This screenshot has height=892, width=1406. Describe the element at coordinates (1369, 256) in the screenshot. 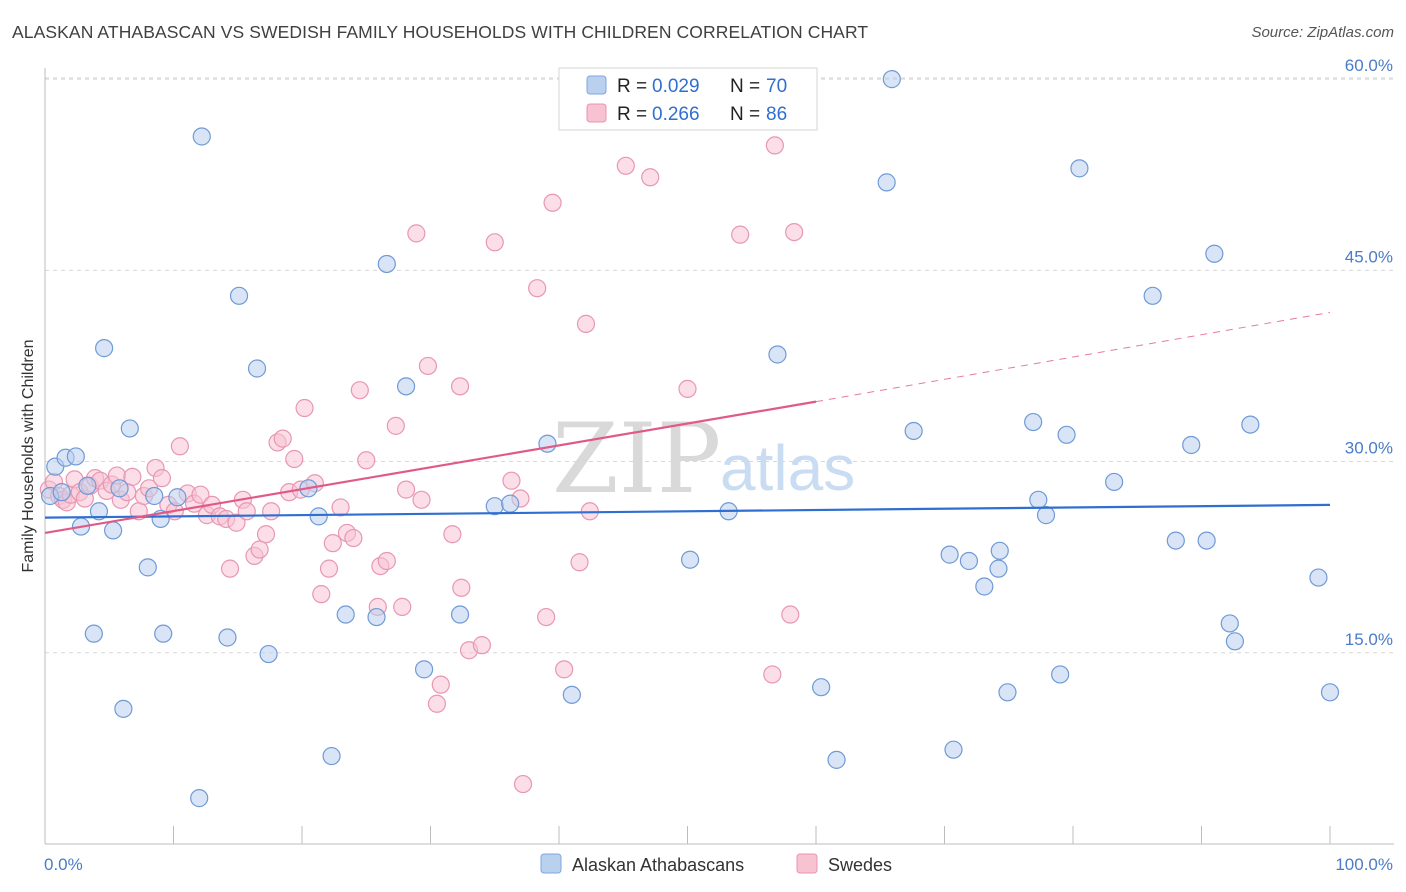

I see `y-tick-label: 45.0%` at that location.